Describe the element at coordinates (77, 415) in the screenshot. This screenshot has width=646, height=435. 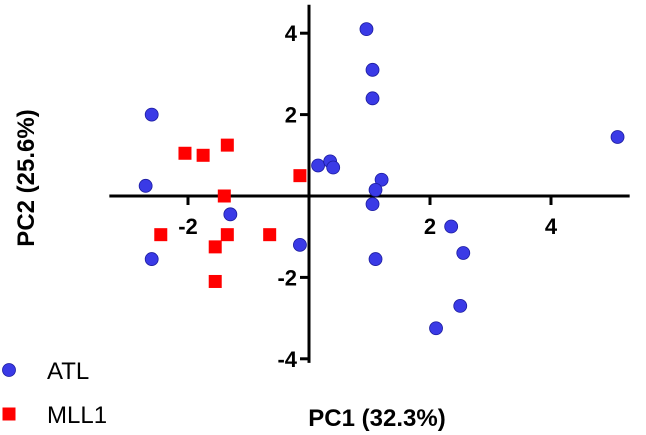
I see `legend-label-mll1: MLL1` at that location.